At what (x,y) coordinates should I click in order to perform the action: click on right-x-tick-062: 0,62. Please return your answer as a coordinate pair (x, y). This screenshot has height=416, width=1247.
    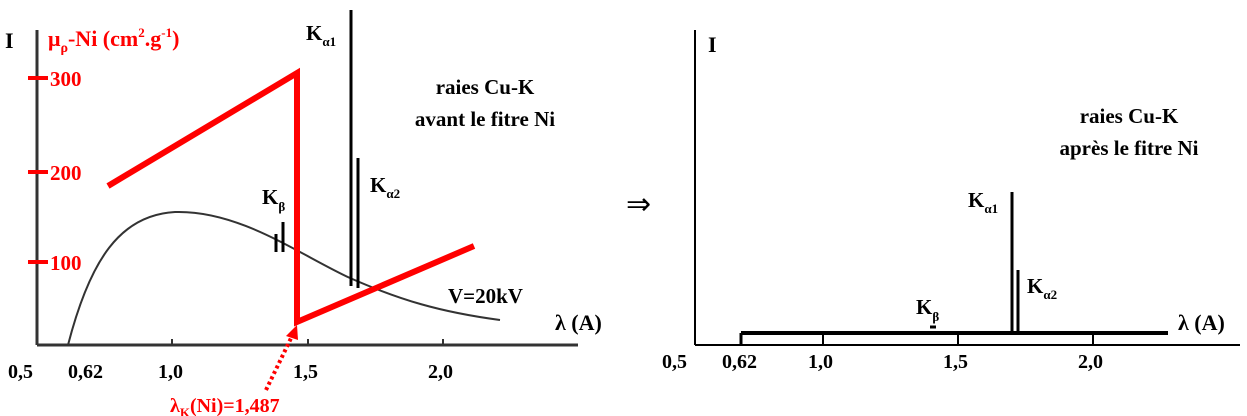
    Looking at the image, I should click on (739, 362).